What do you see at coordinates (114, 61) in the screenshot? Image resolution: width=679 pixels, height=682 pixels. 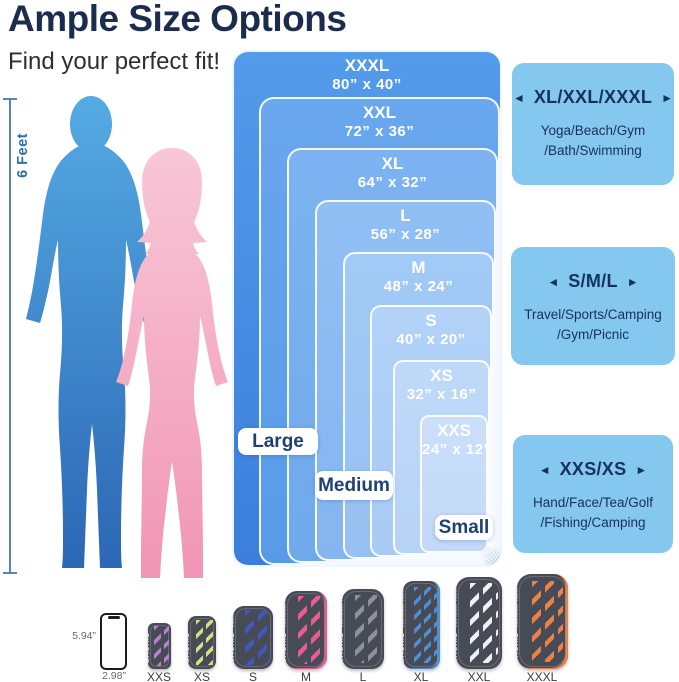 I see `page-subtitle: Find your perfect fit!` at bounding box center [114, 61].